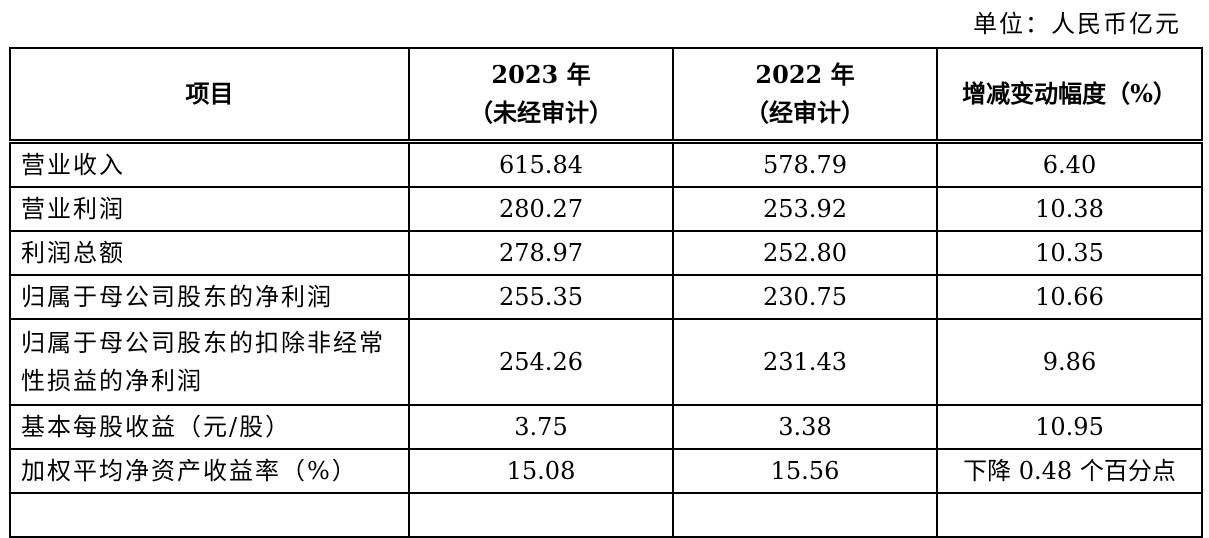 The height and width of the screenshot is (538, 1209). I want to click on row-label: 营业利润, so click(209, 209).